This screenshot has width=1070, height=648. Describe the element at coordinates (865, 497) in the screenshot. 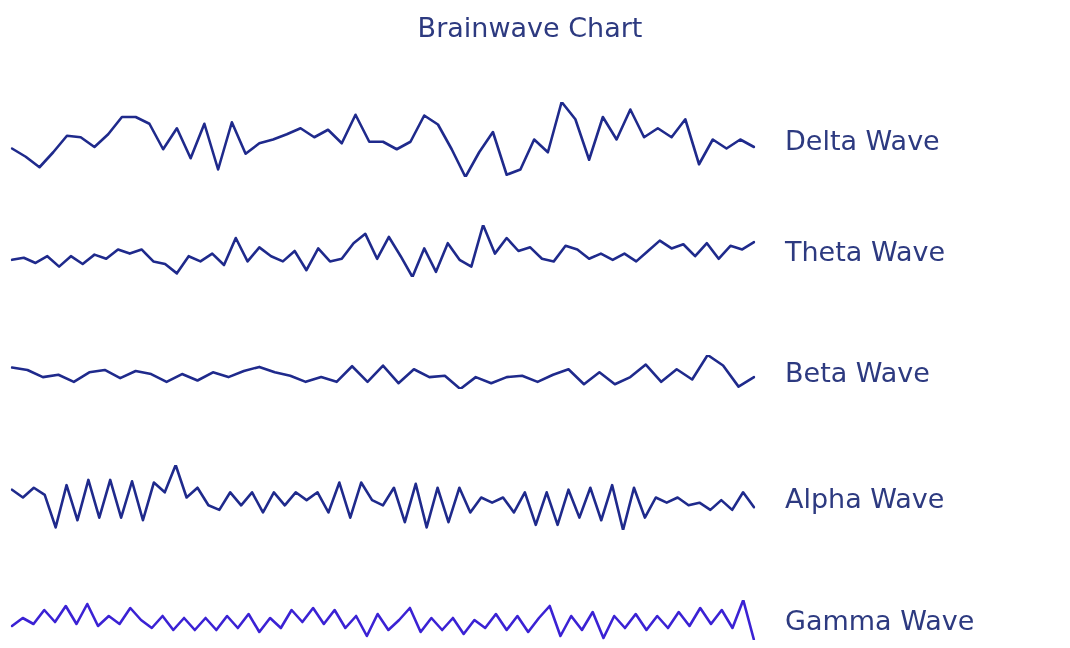

I see `series-label: Alpha Wave` at that location.